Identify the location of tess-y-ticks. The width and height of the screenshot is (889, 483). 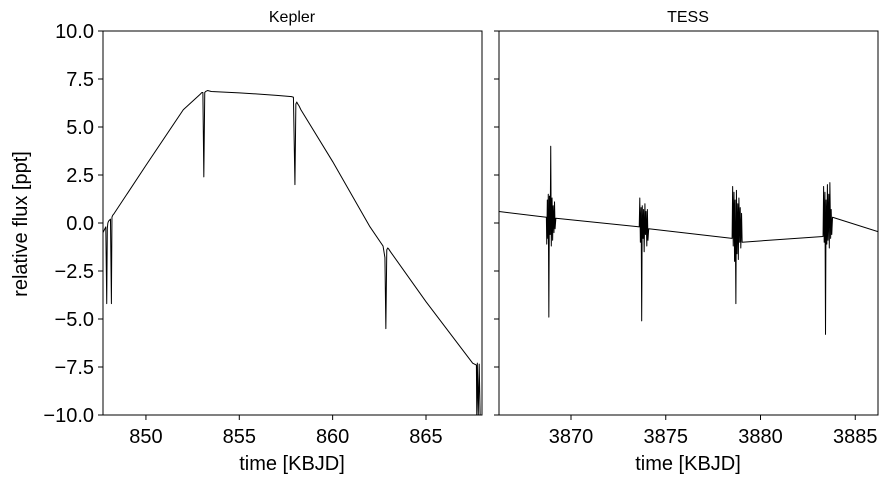
(496, 223).